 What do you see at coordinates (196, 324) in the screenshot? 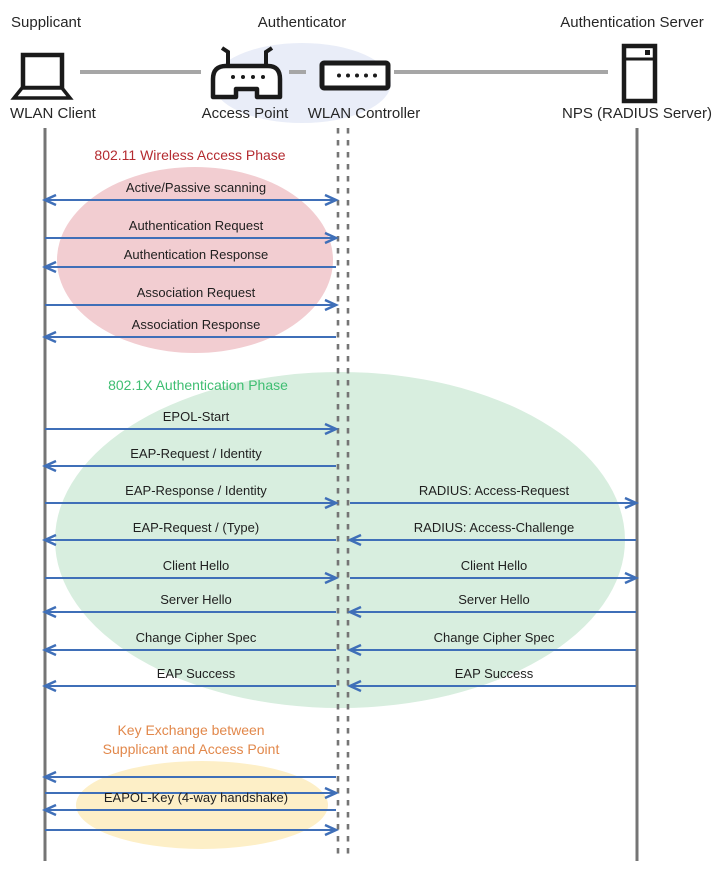
I see `message-label: Association Response` at bounding box center [196, 324].